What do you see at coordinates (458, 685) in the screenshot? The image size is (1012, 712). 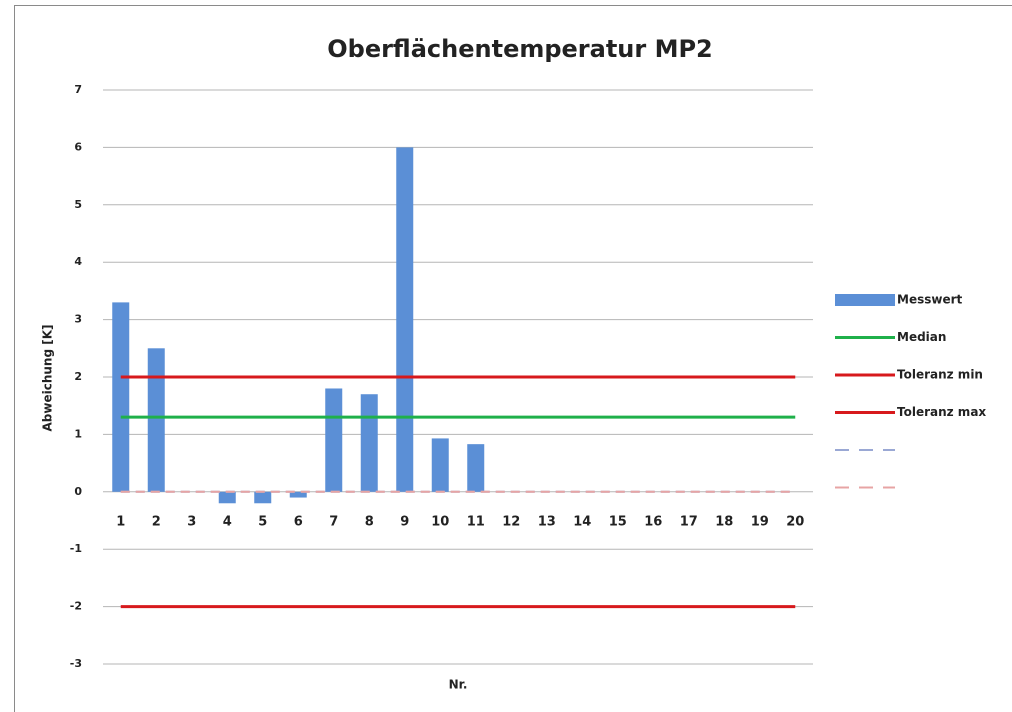 I see `x-axis-label: Nr.` at bounding box center [458, 685].